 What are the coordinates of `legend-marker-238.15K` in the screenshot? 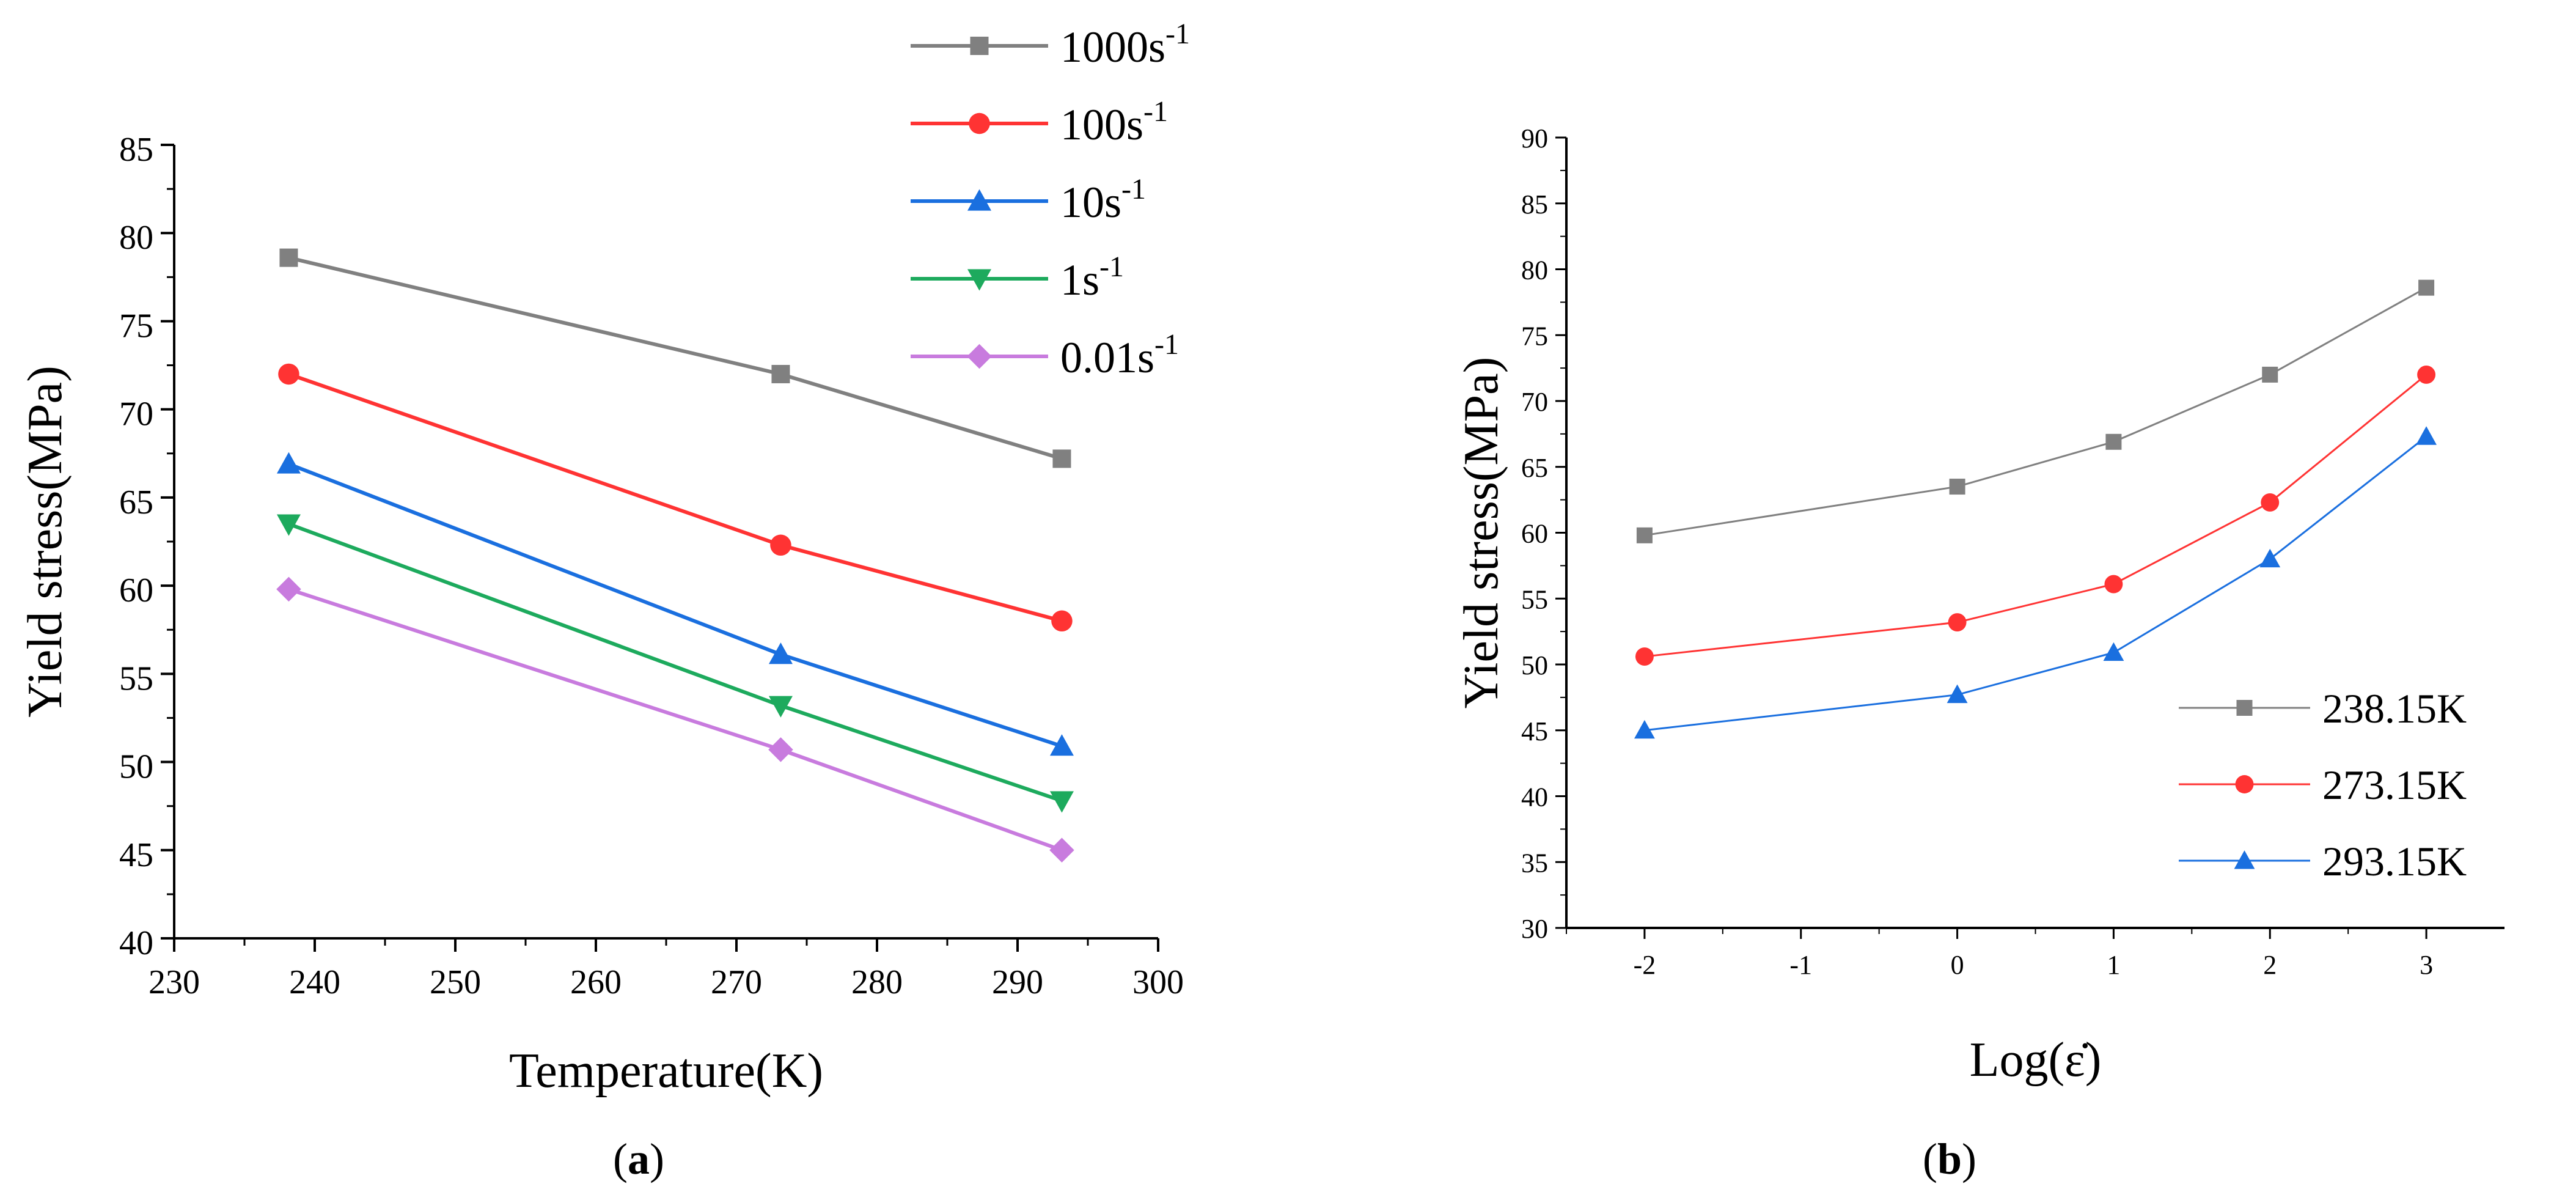 It's located at (2244, 708).